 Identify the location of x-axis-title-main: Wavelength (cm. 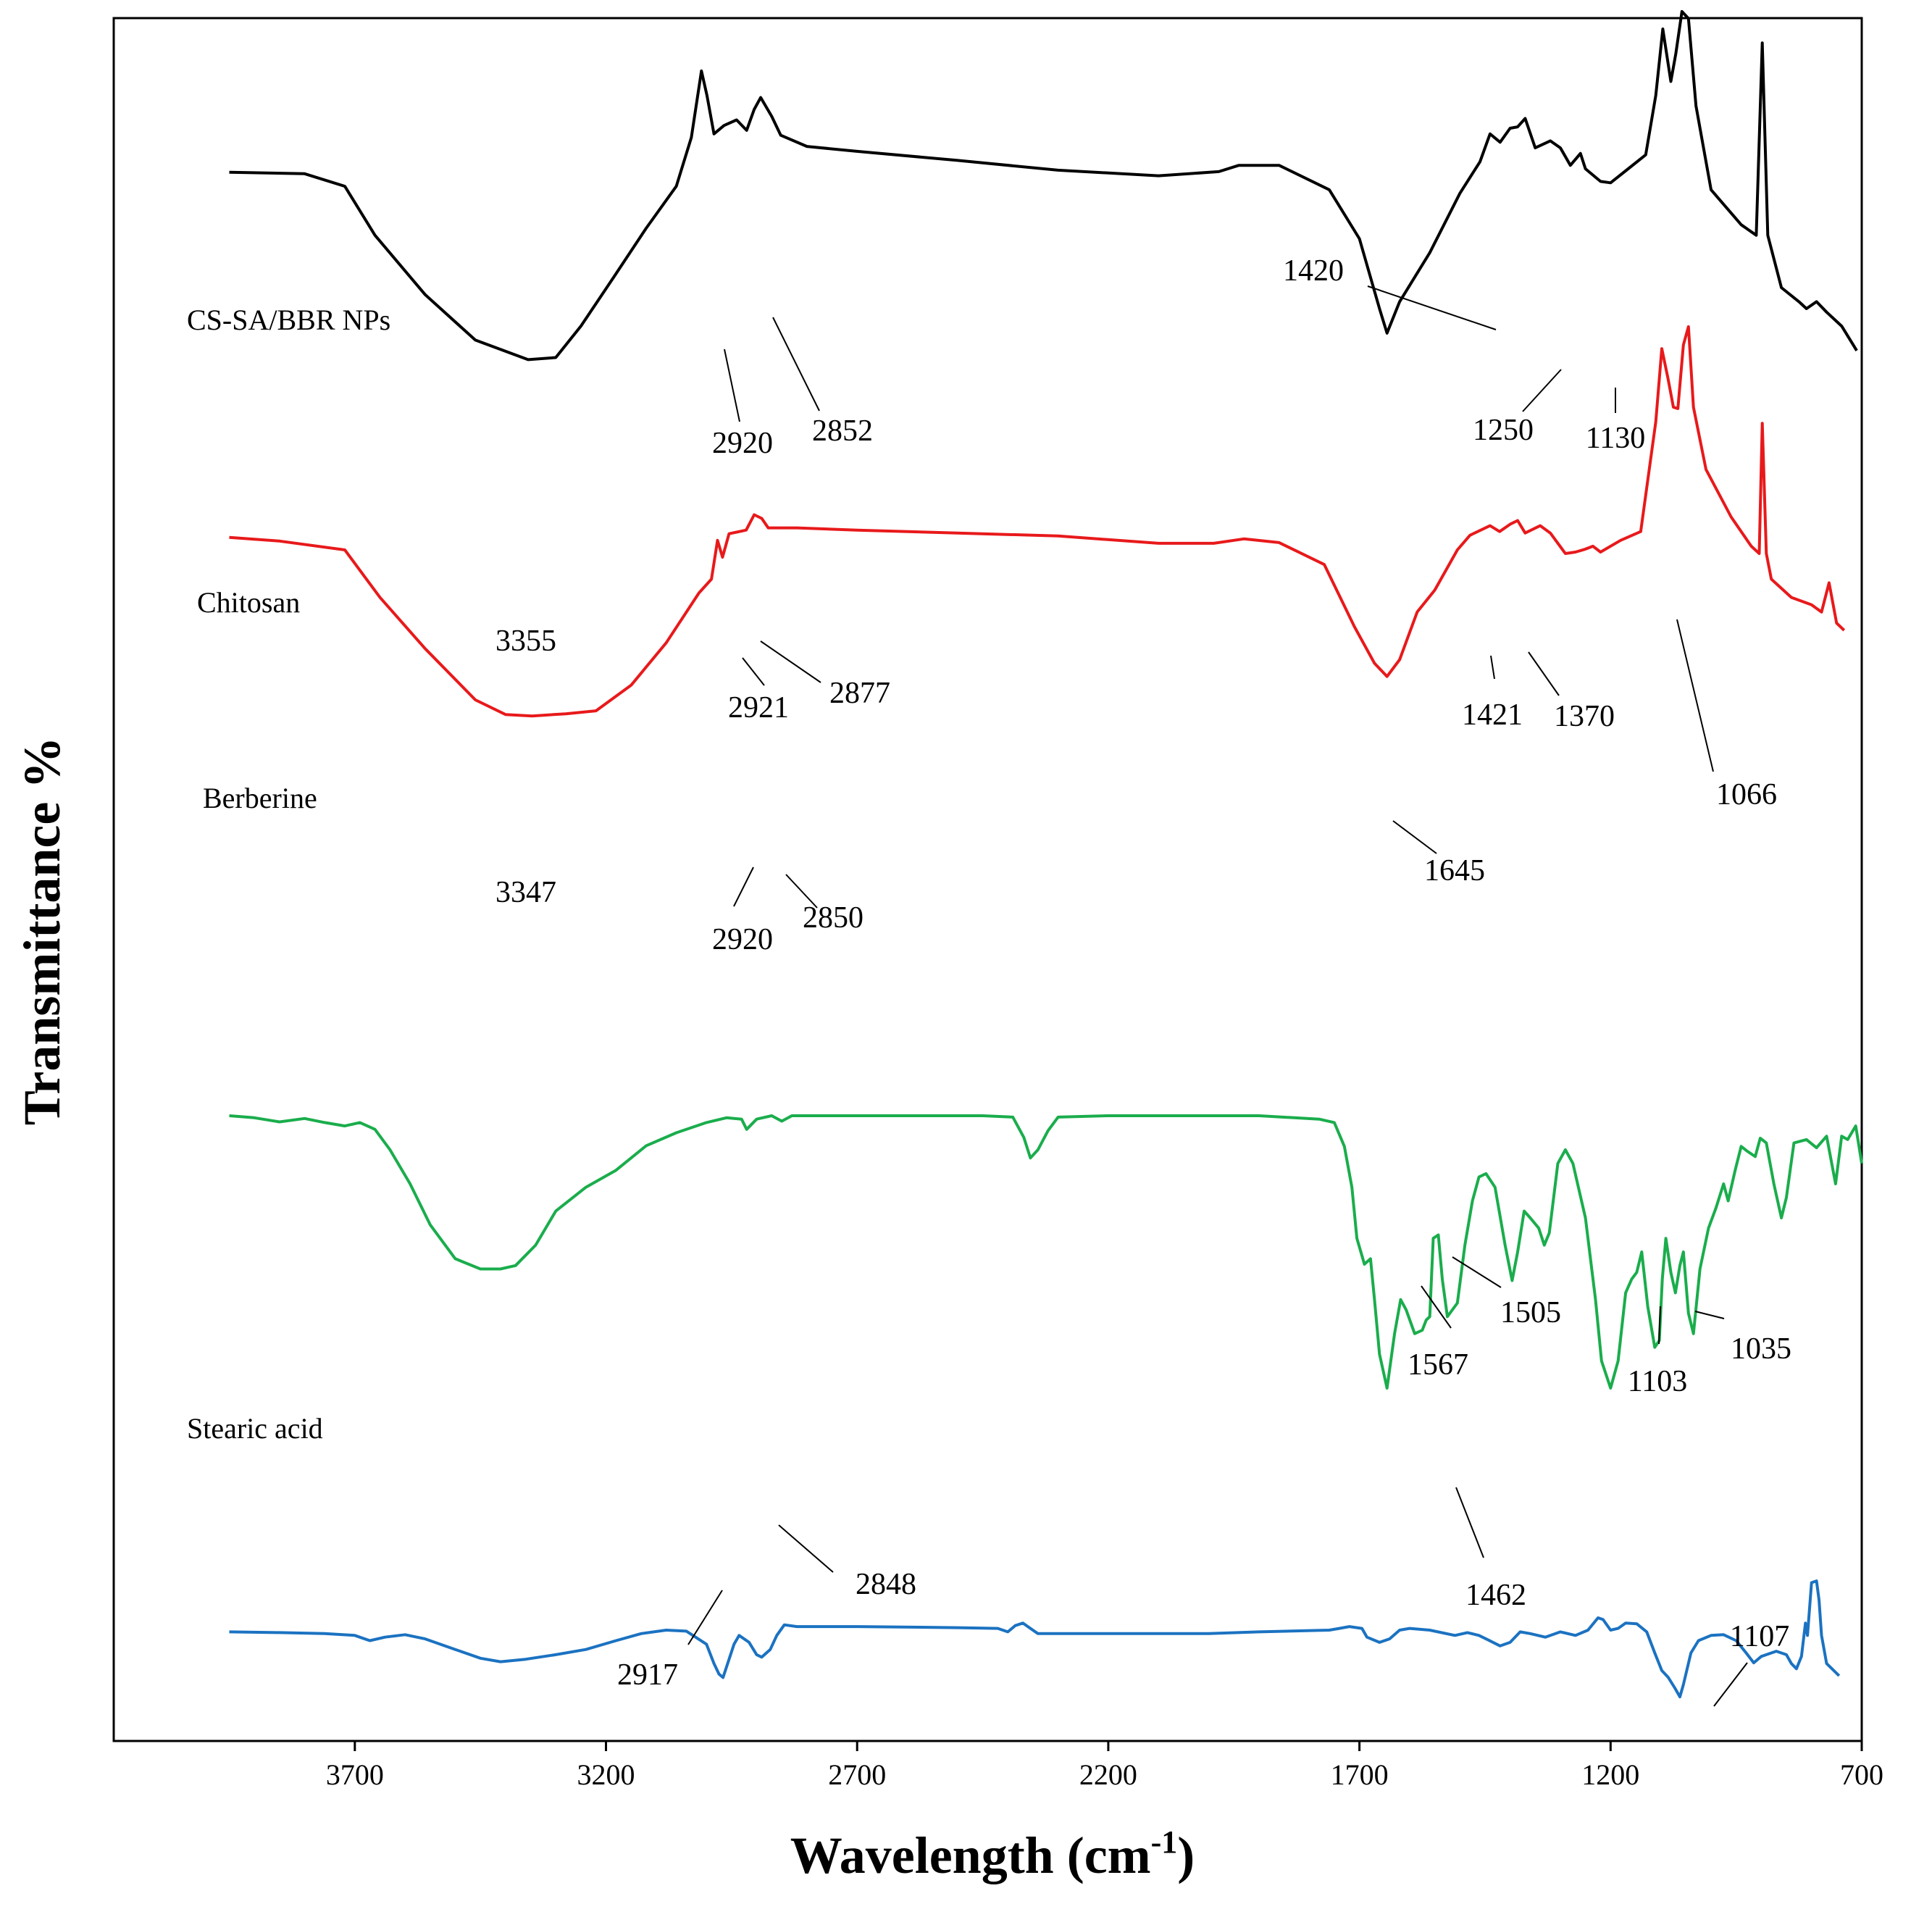
(970, 1855).